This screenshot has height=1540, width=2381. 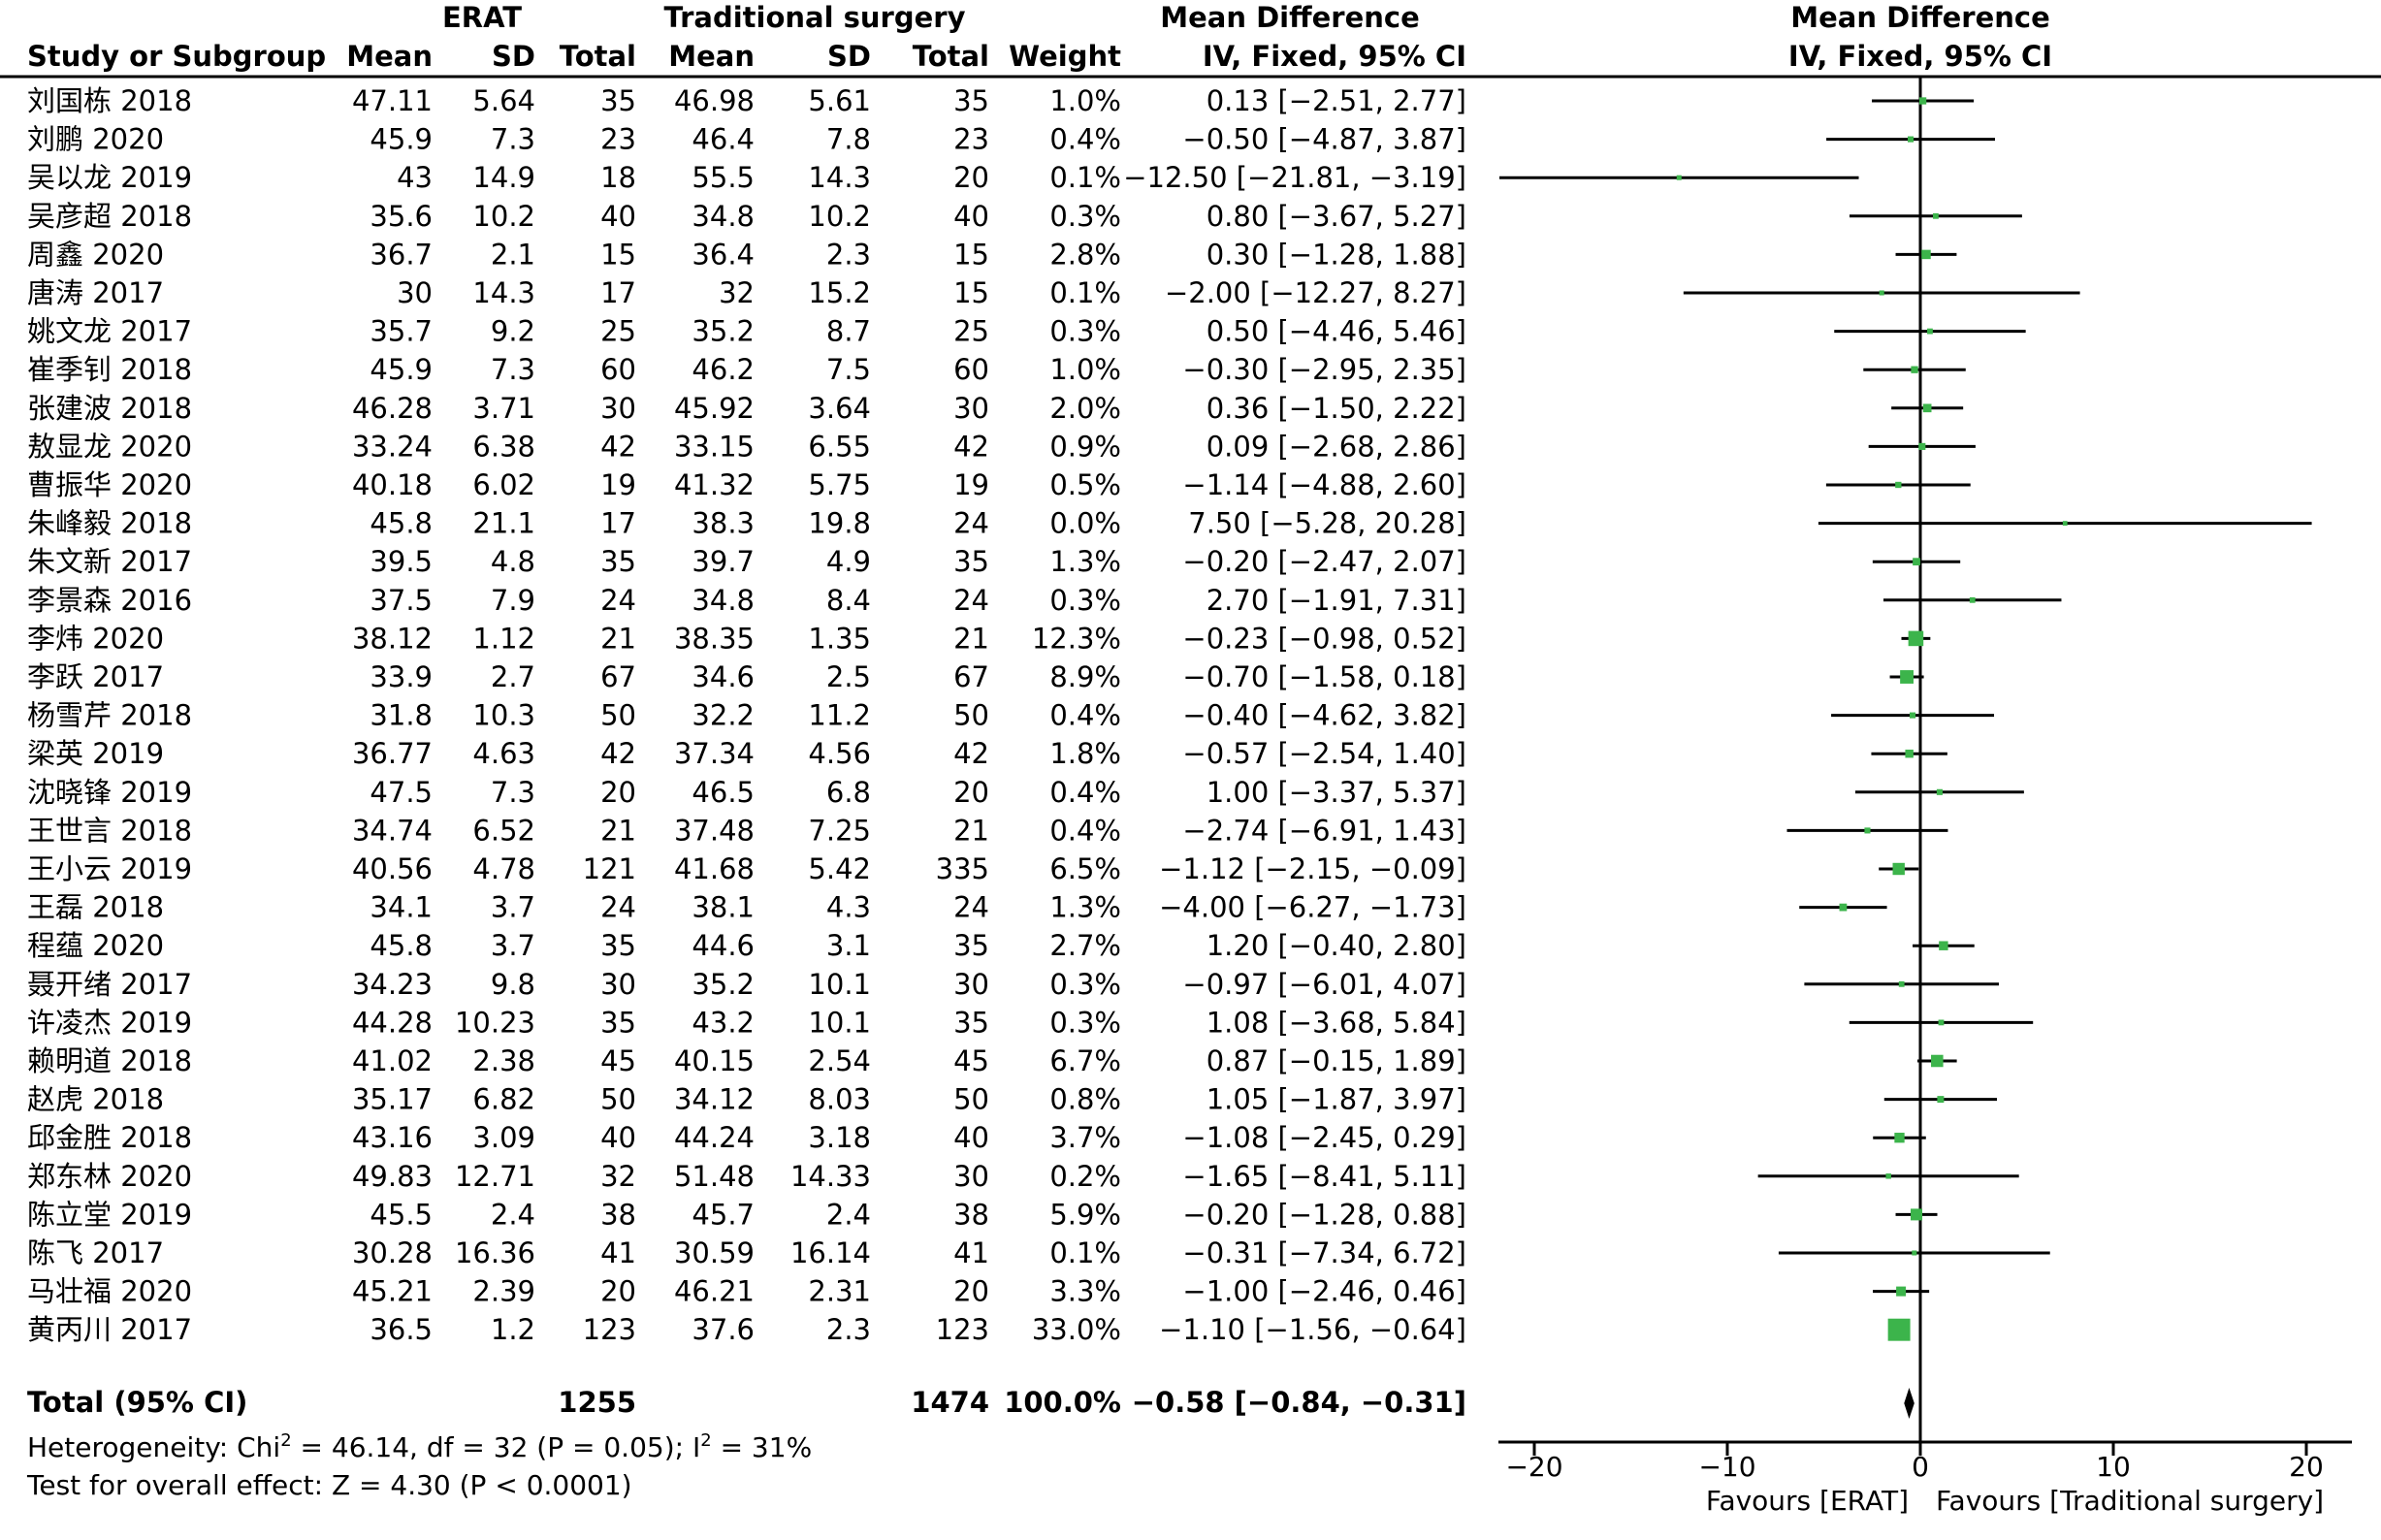 What do you see at coordinates (971, 946) in the screenshot?
I see `cell-c-total: 35` at bounding box center [971, 946].